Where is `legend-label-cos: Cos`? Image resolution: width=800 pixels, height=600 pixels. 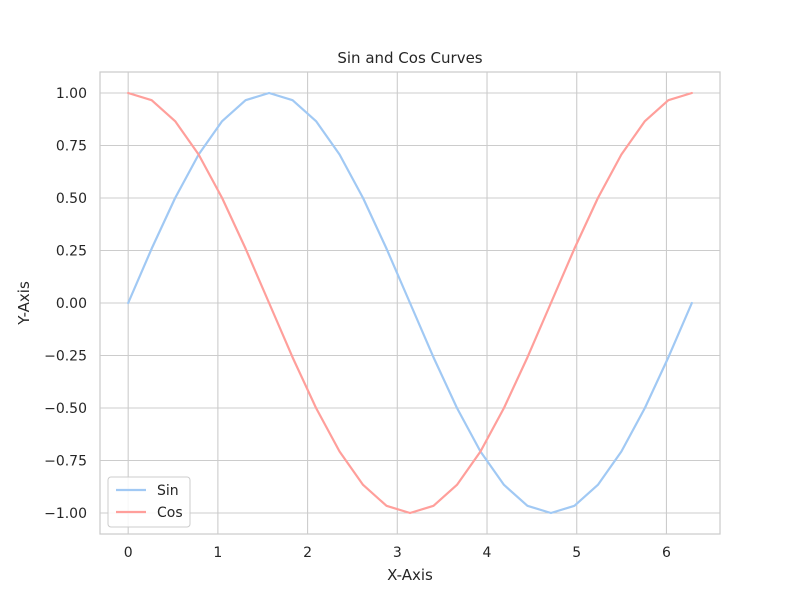
legend-label-cos: Cos is located at coordinates (170, 513).